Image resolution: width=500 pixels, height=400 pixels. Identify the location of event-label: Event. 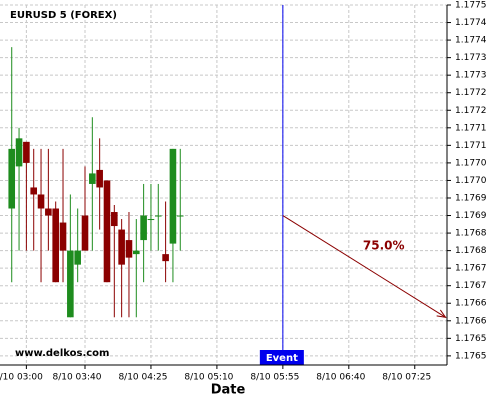
(282, 358).